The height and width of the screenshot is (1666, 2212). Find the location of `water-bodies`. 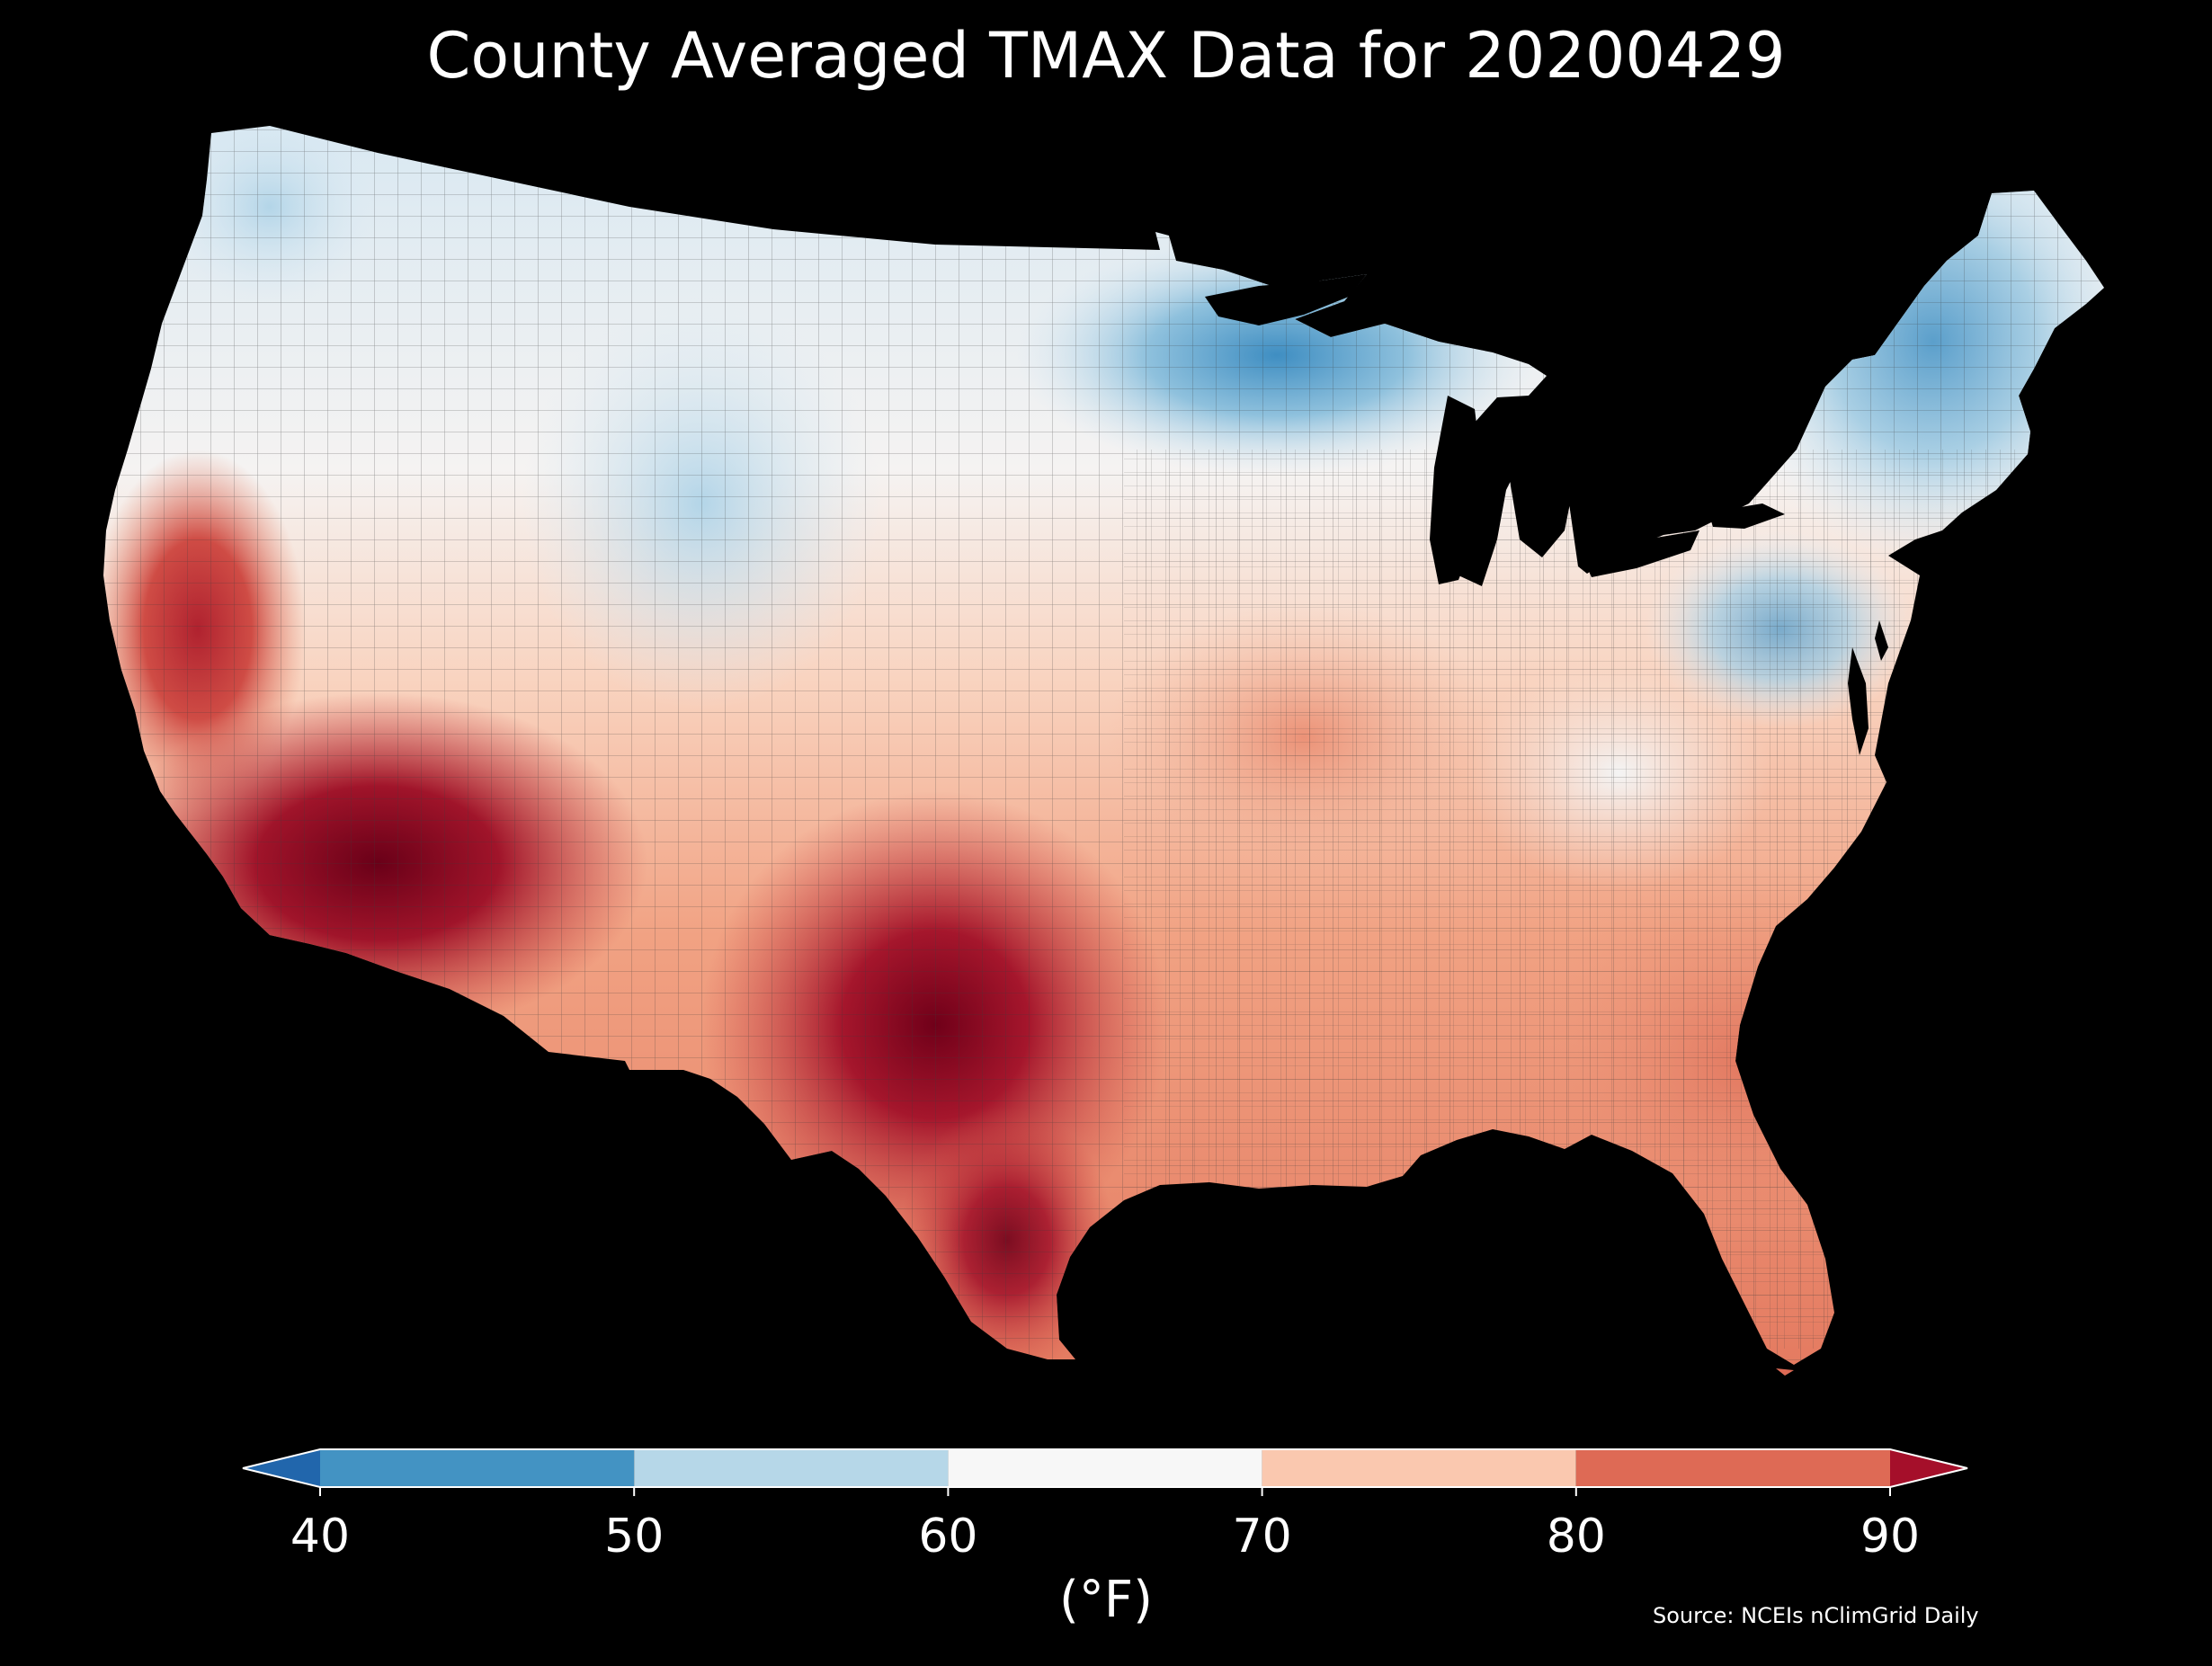

water-bodies is located at coordinates (1546, 514).